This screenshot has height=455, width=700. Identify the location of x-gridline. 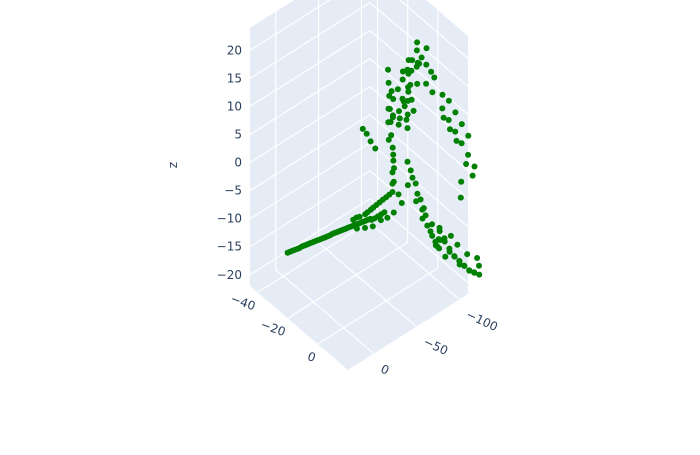
(378, 306).